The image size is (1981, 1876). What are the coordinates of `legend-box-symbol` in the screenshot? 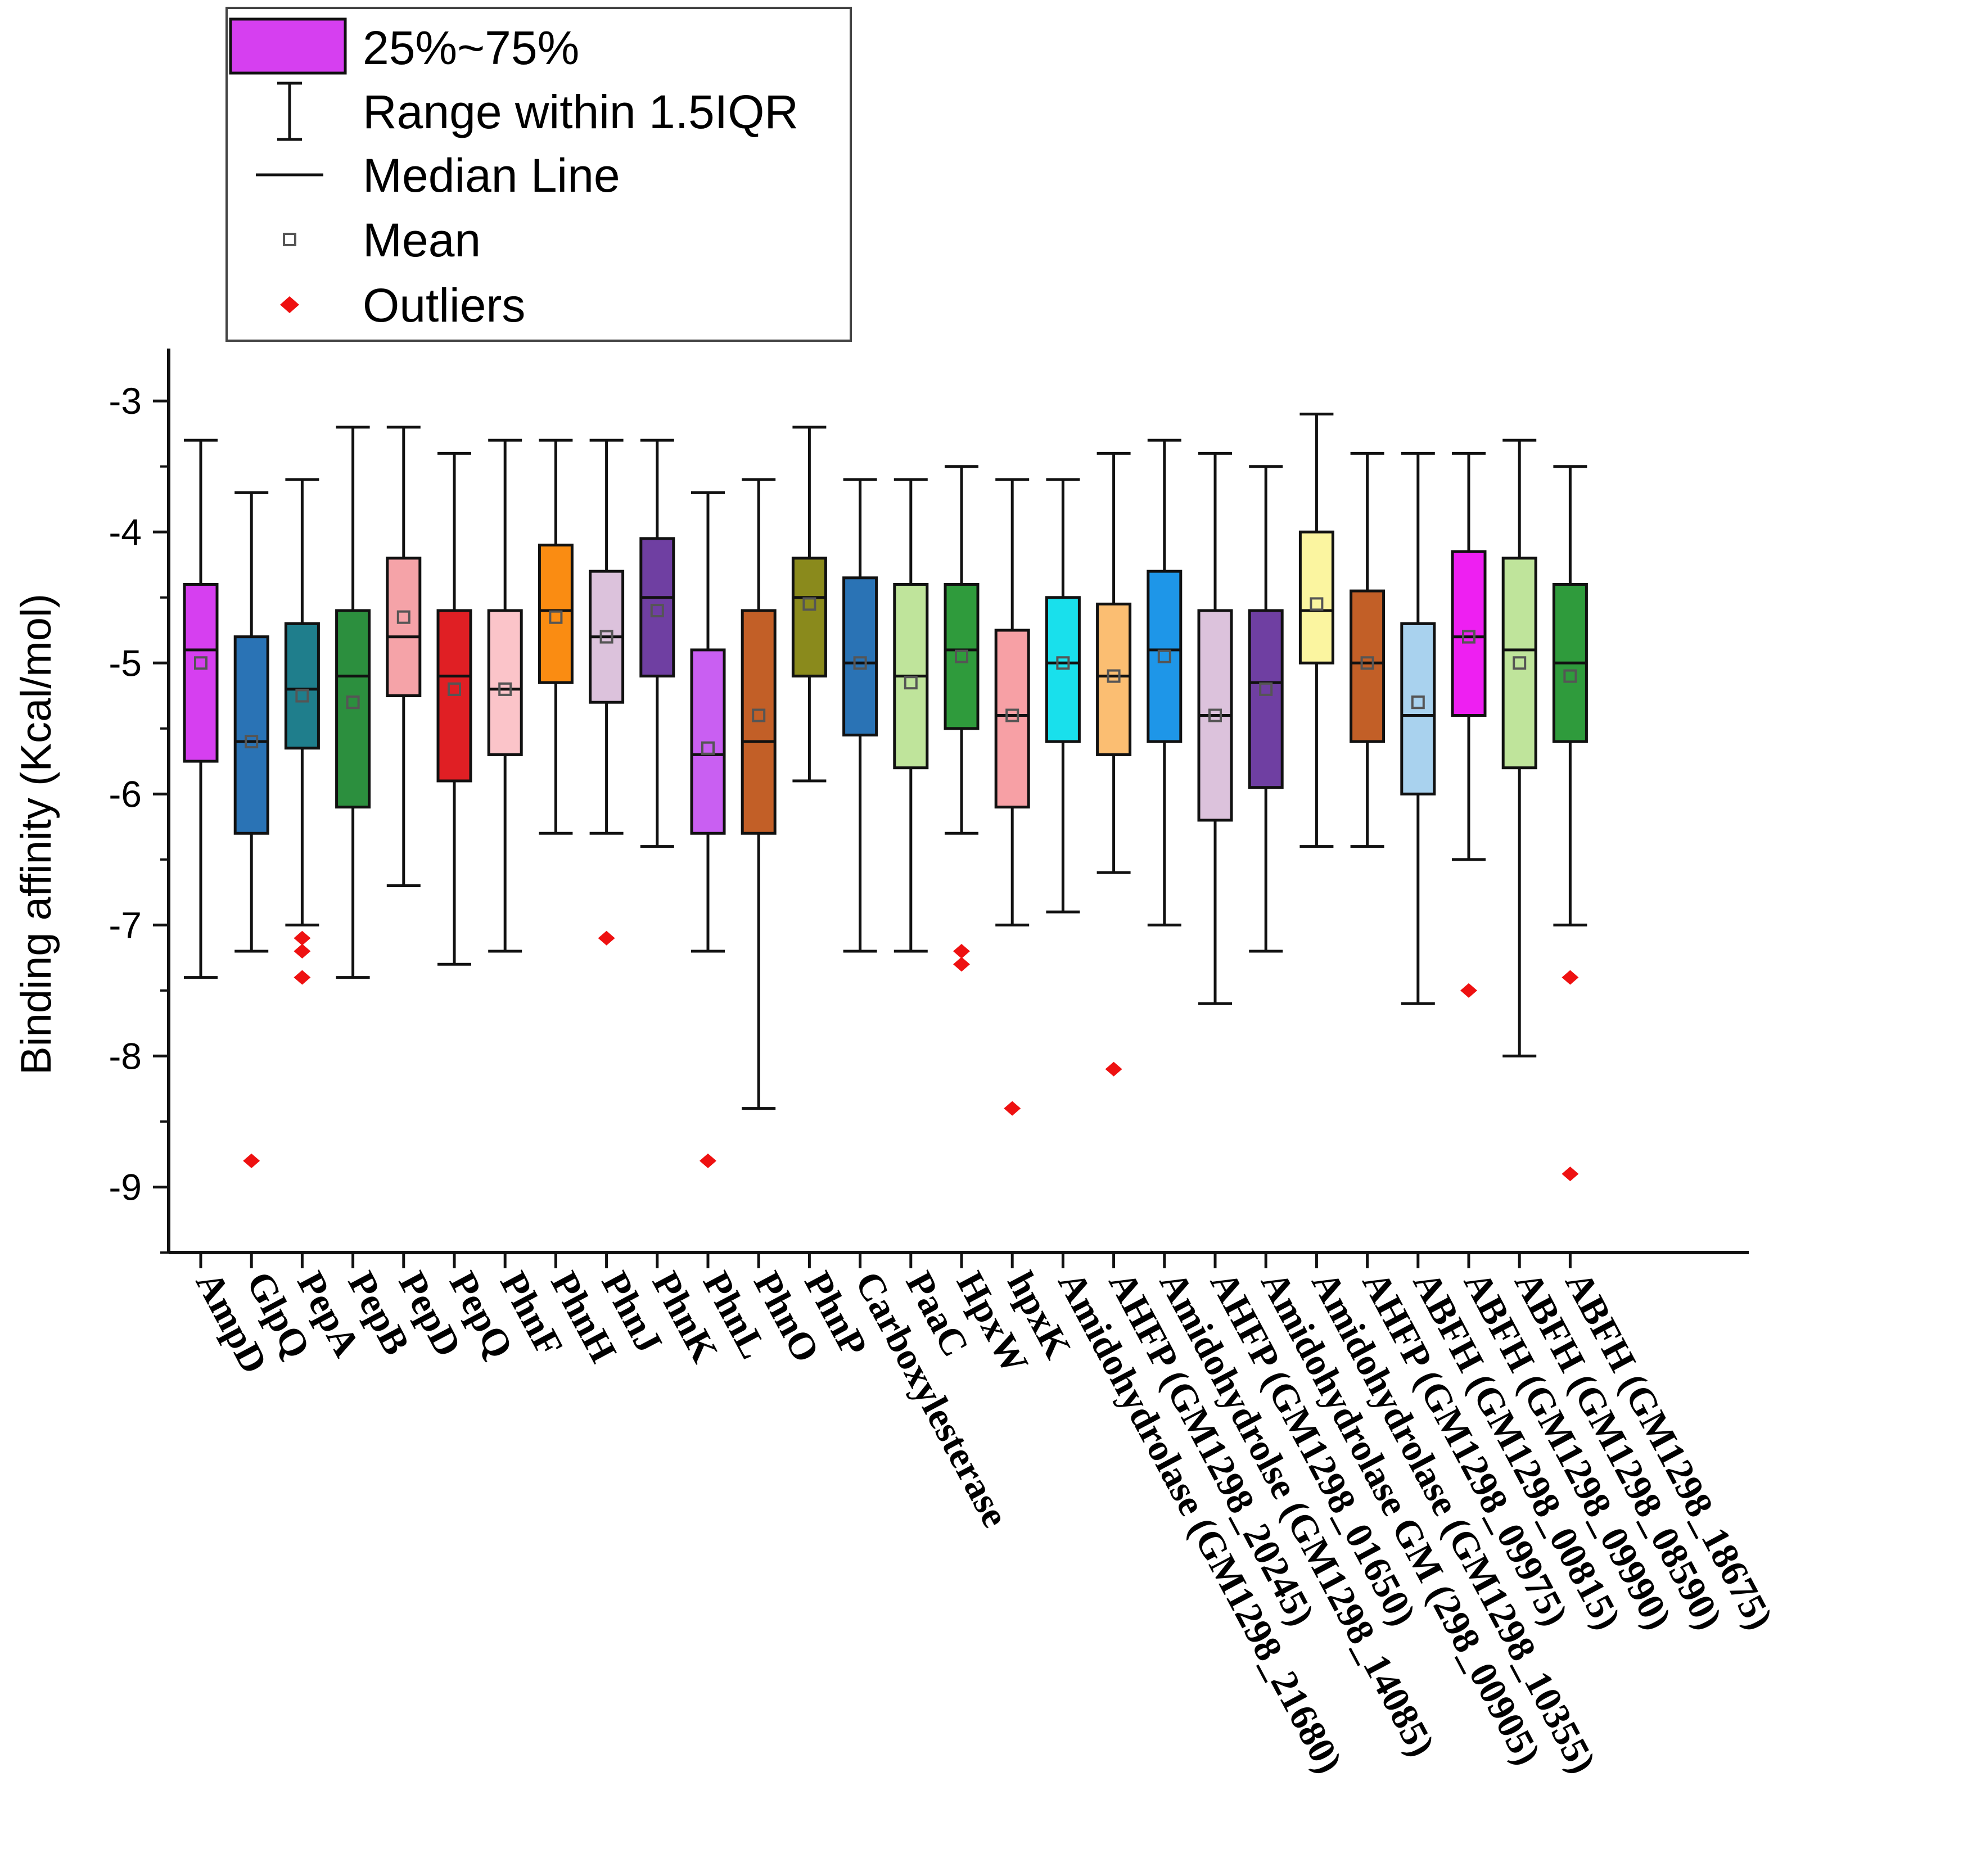 It's located at (288, 46).